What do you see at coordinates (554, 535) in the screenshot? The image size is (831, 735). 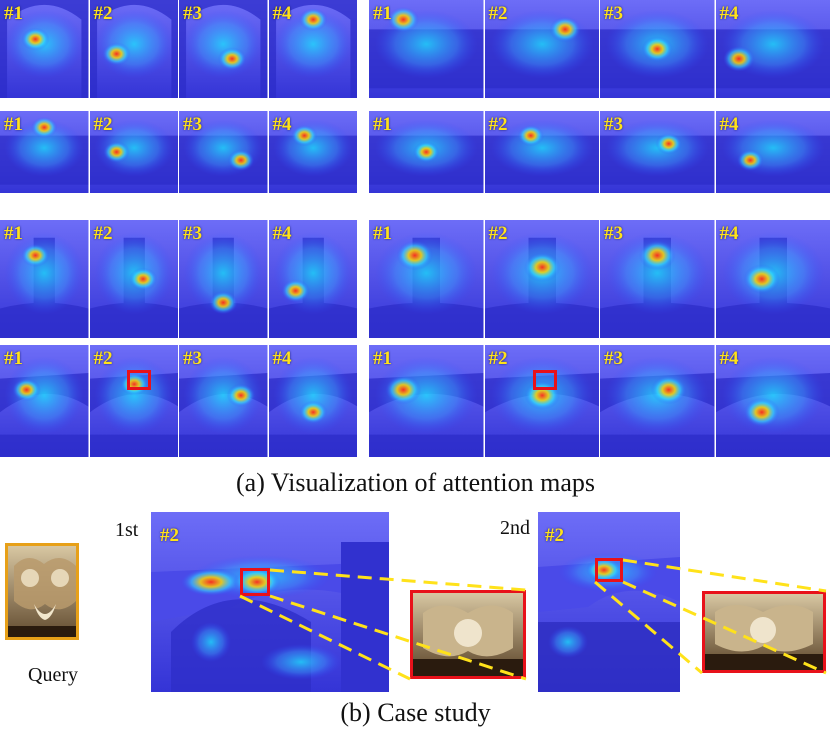 I see `case-2nd-tag: #2` at bounding box center [554, 535].